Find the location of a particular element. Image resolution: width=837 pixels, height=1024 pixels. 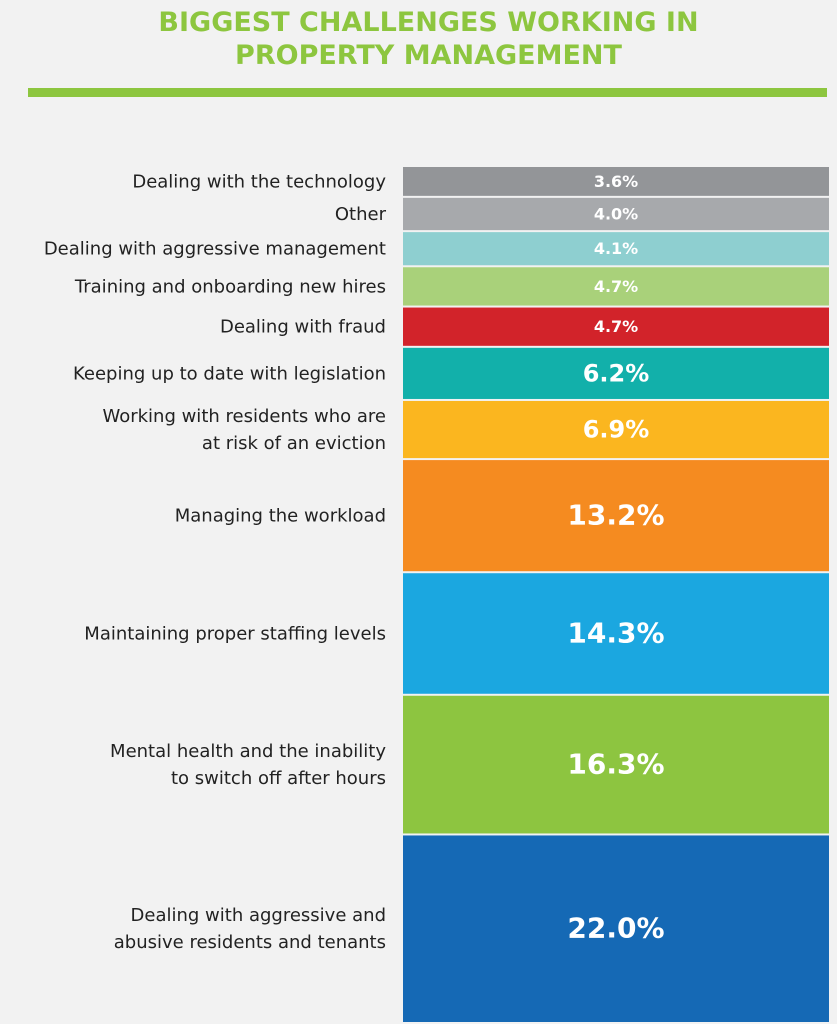

category-label: Dealing with aggressive management is located at coordinates (215, 249).